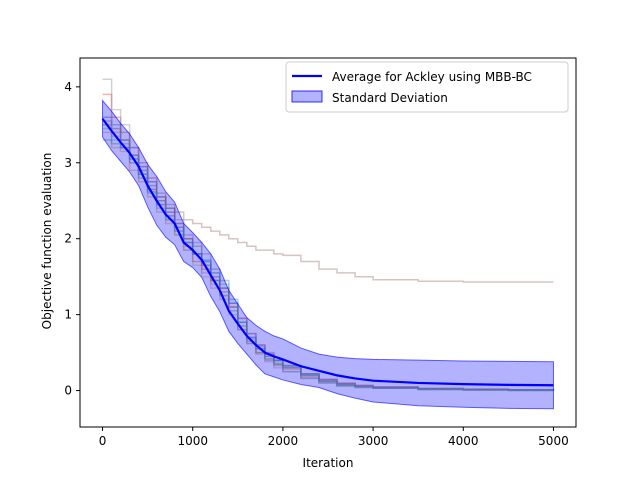  I want to click on y-tick-label: 4, so click(68, 87).